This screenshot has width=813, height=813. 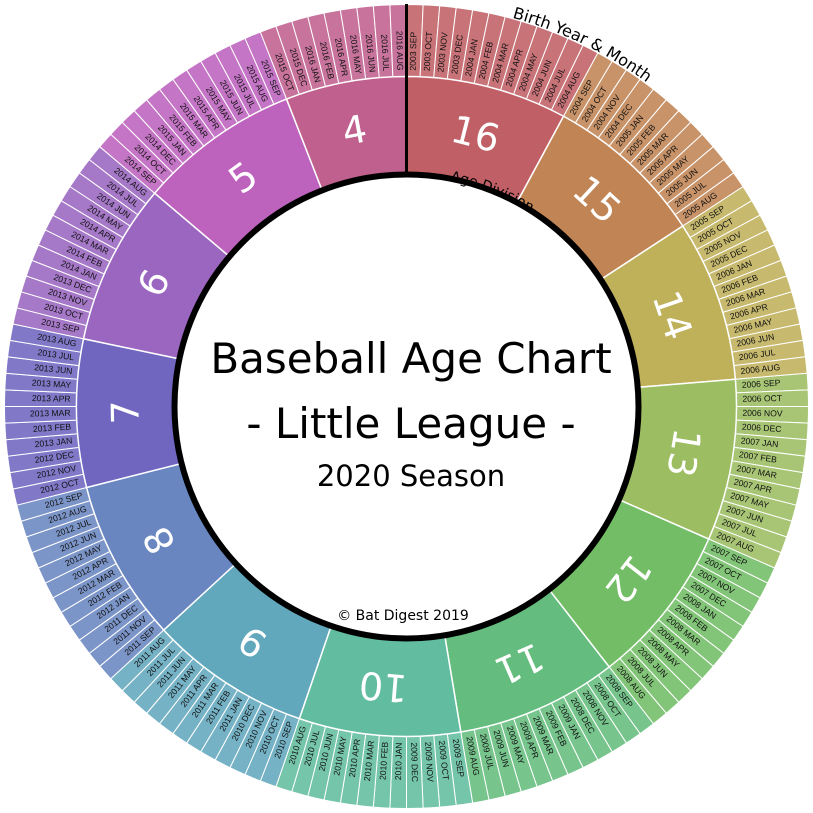 What do you see at coordinates (384, 760) in the screenshot?
I see `month-label: 2010 FEB` at bounding box center [384, 760].